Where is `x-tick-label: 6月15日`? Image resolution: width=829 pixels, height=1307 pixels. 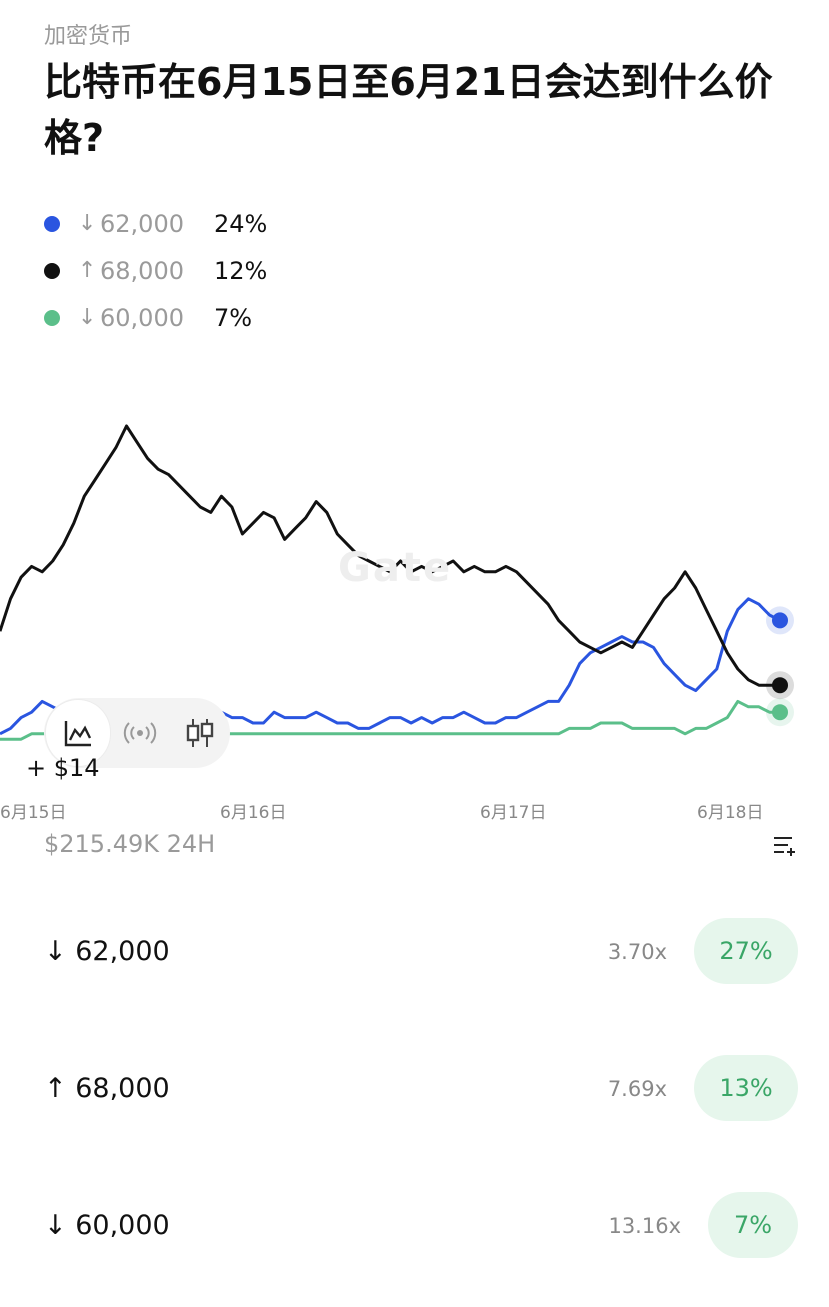 x-tick-label: 6月15日 is located at coordinates (33, 813).